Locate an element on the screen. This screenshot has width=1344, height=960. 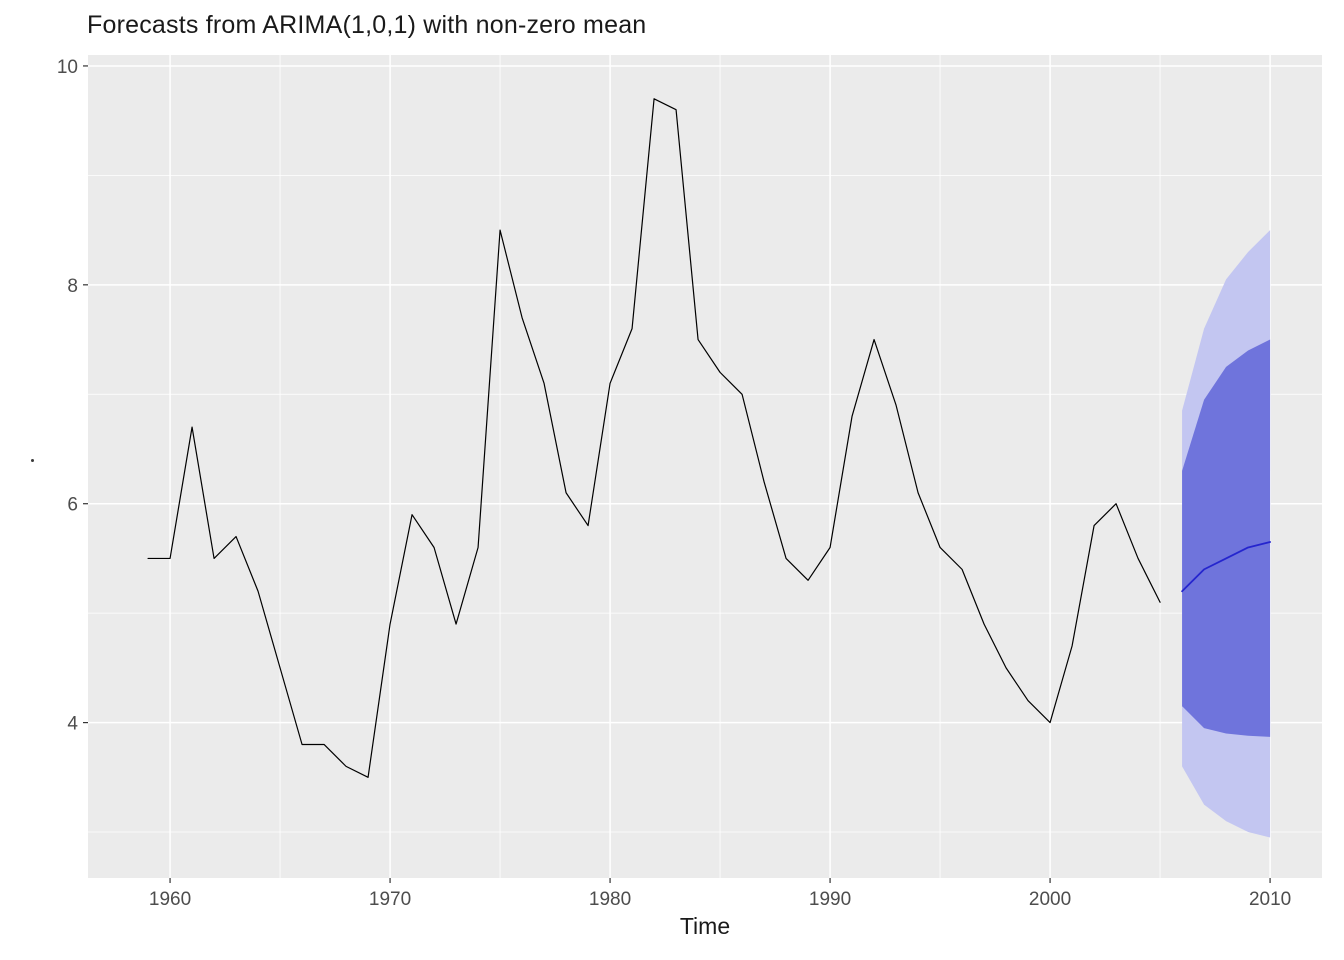
stray-ink-dot is located at coordinates (32, 460).